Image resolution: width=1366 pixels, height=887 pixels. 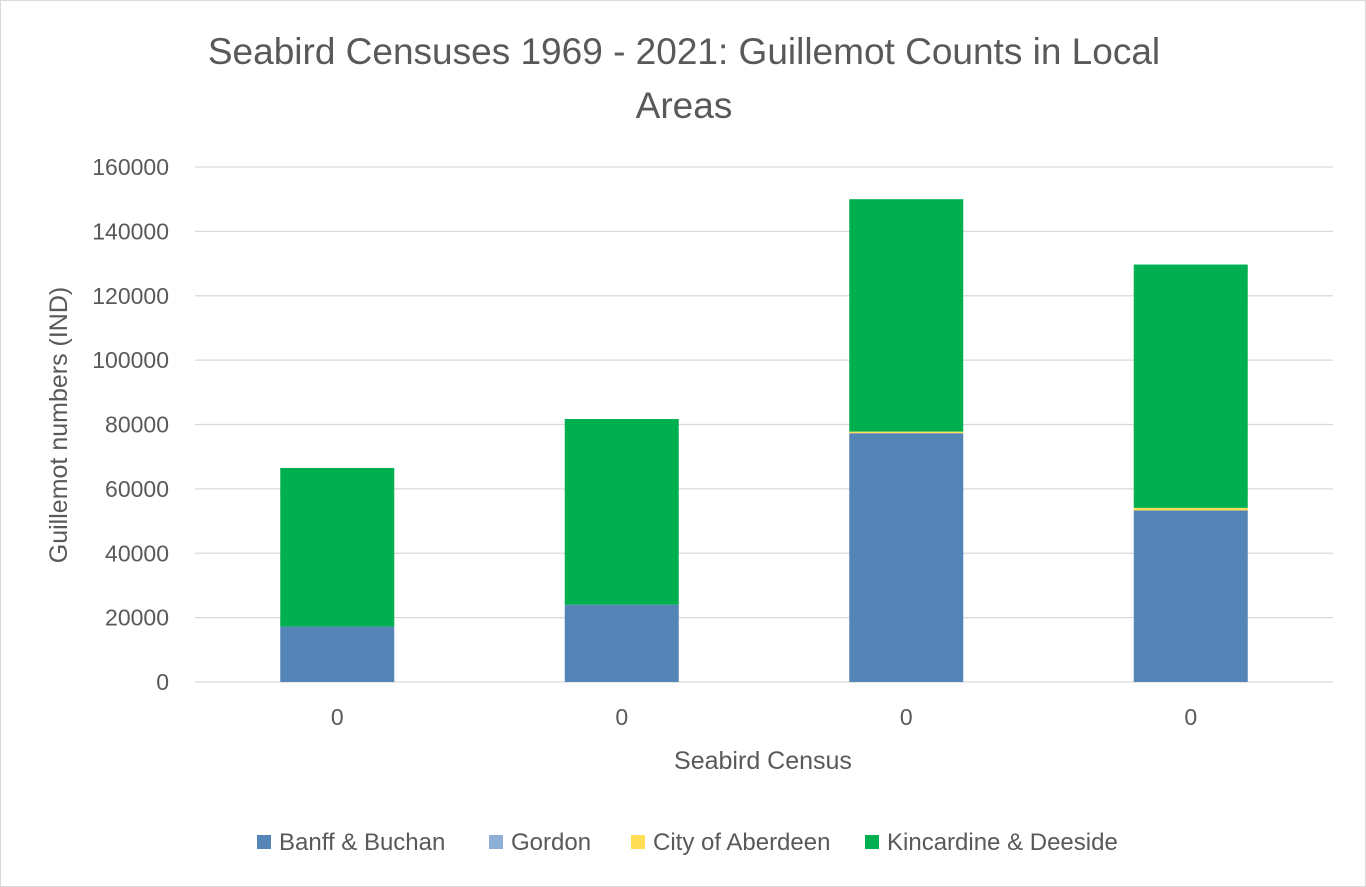 What do you see at coordinates (162, 682) in the screenshot?
I see `y-tick-label-0: 0` at bounding box center [162, 682].